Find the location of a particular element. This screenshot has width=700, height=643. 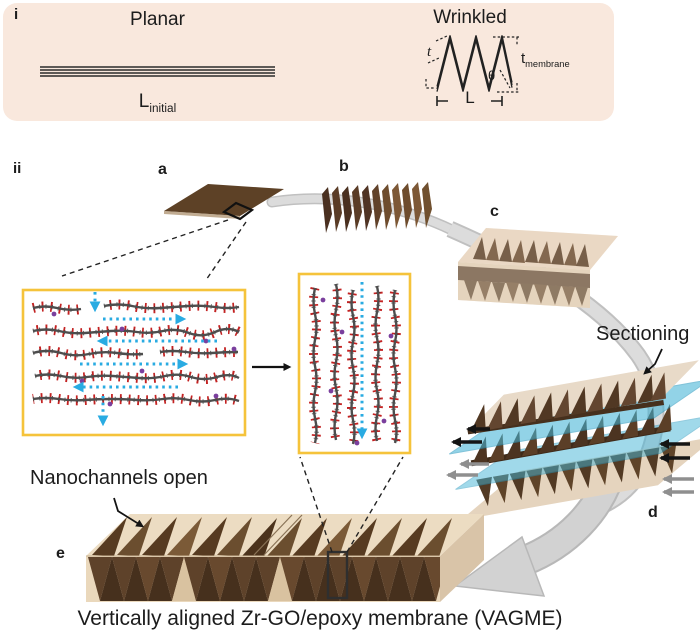

sectioning-block-d is located at coordinates (574, 440).